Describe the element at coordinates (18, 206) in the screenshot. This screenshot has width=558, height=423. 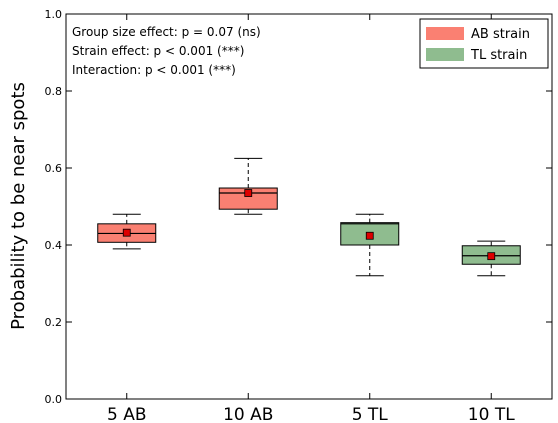
I see `y-axis-title: Probability to be near spots` at that location.